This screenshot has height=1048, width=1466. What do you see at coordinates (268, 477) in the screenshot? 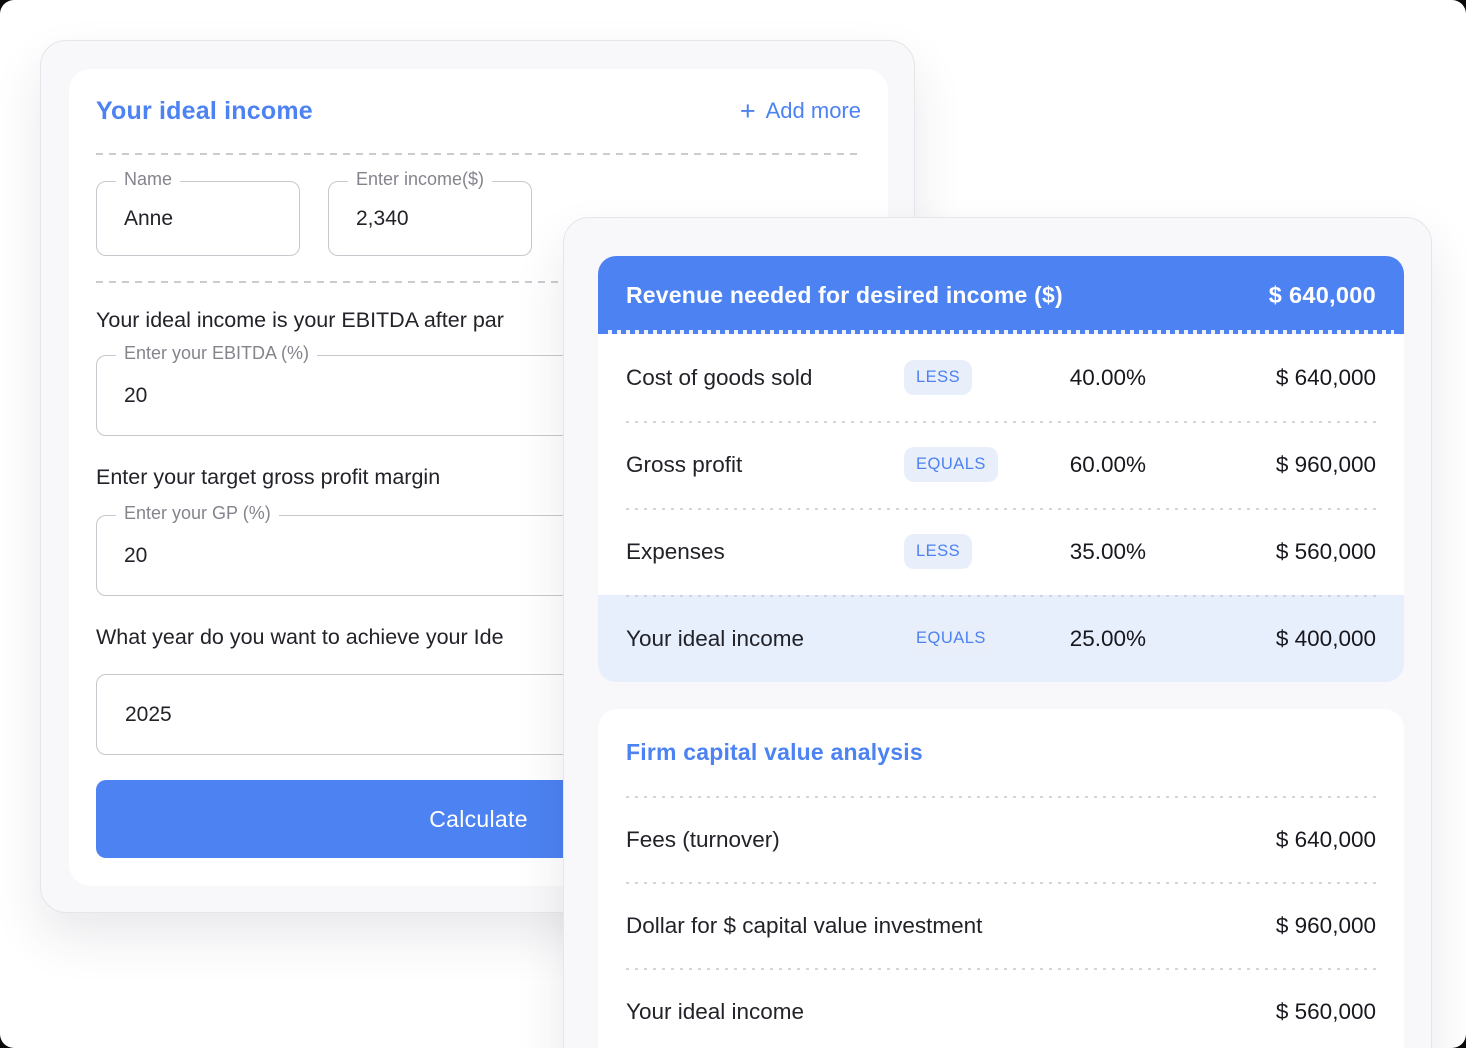
I see `gp-hint-text: Enter your target gross profit margin` at bounding box center [268, 477].